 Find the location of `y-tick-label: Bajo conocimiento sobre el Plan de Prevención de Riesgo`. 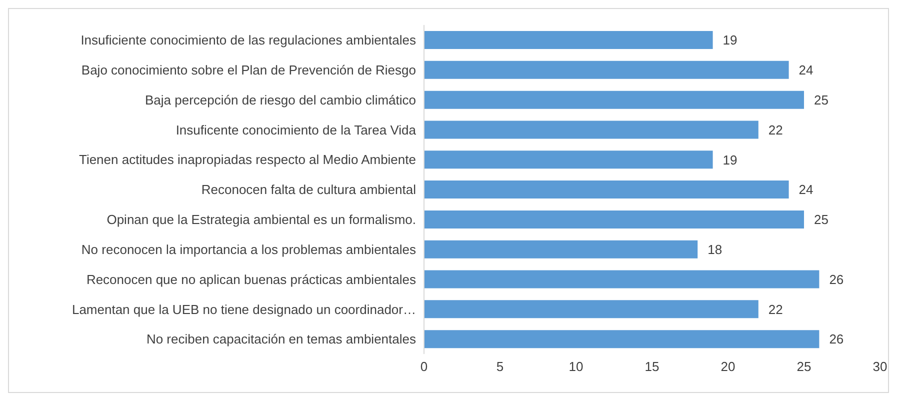

y-tick-label: Bajo conocimiento sobre el Plan de Prevención de Riesgo is located at coordinates (248, 70).